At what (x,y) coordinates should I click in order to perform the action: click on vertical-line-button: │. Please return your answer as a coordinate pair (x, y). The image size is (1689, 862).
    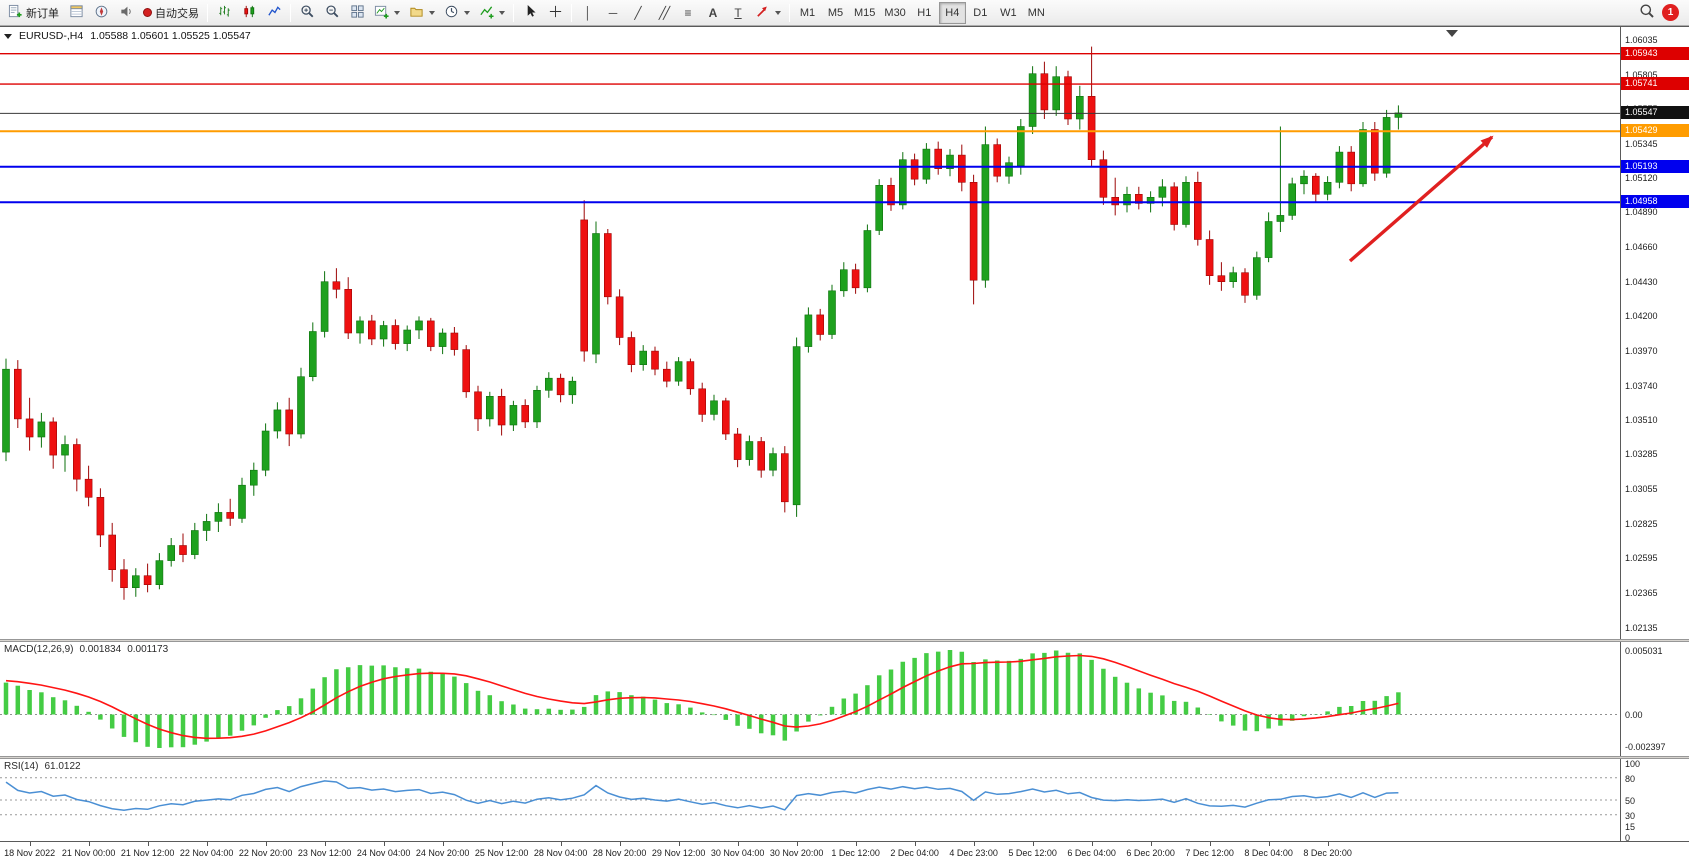
    Looking at the image, I should click on (588, 13).